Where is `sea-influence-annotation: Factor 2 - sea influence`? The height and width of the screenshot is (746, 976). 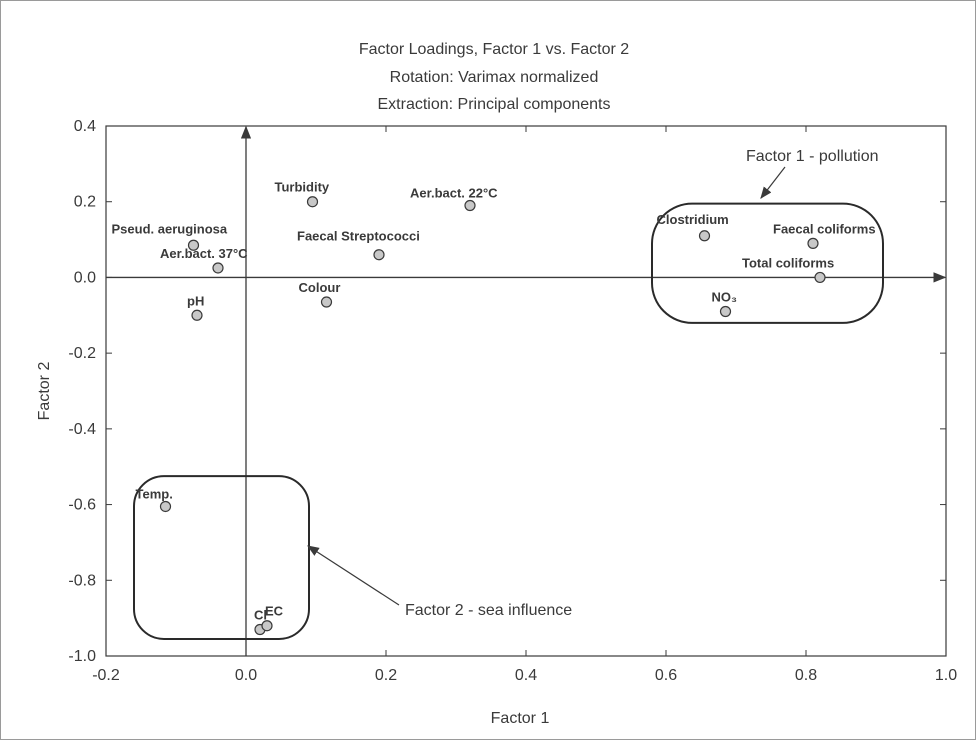
sea-influence-annotation: Factor 2 - sea influence is located at coordinates (488, 610).